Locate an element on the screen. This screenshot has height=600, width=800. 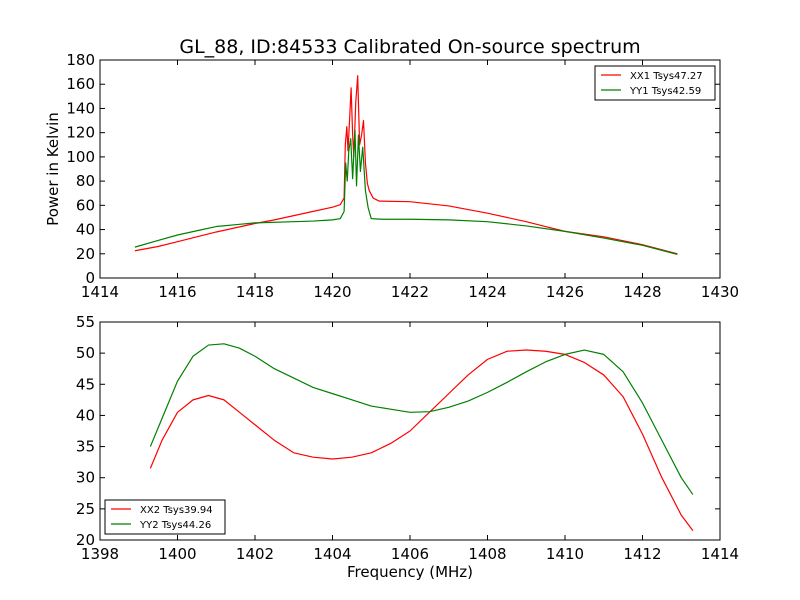
x-tick-label: 1408 is located at coordinates (487, 554).